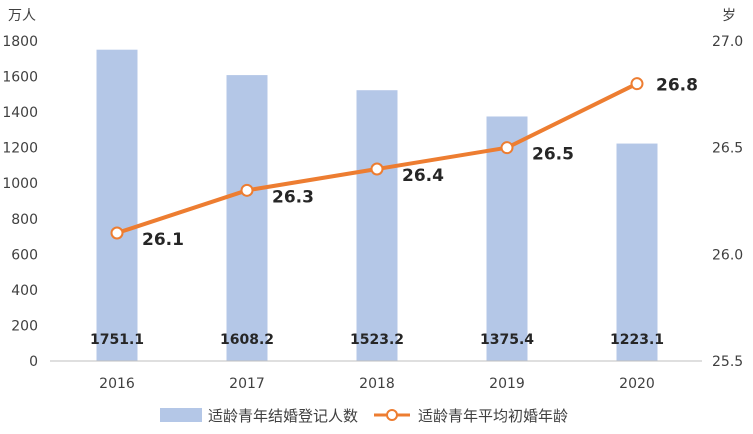 The width and height of the screenshot is (753, 434). Describe the element at coordinates (24, 255) in the screenshot. I see `left-axis-tick-label: 600` at that location.